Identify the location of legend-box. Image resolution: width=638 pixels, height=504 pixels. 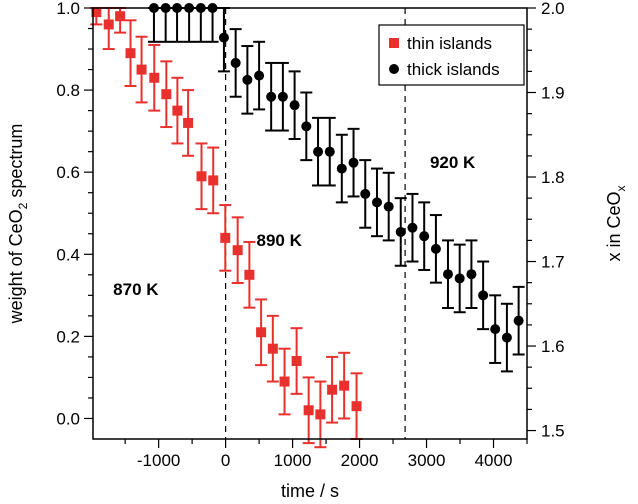
(451, 55).